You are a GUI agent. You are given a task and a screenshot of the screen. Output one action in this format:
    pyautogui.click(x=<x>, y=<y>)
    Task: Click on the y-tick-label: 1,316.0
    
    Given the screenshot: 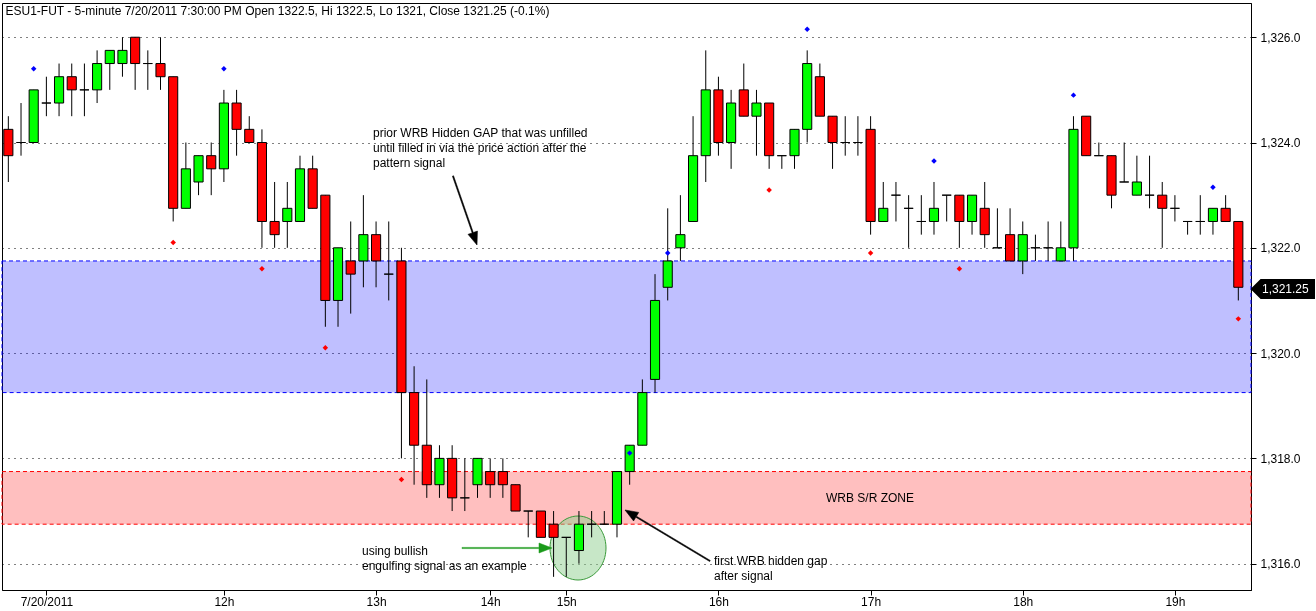 What is the action you would take?
    pyautogui.click(x=1280, y=564)
    